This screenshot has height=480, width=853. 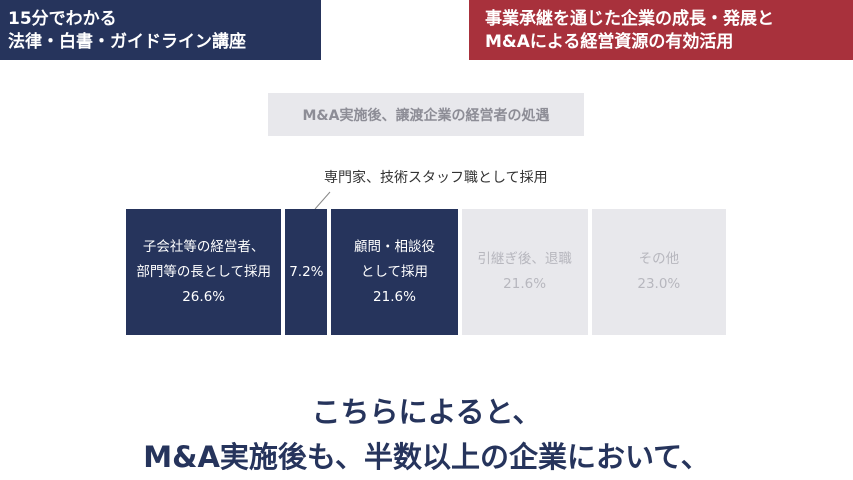 What do you see at coordinates (659, 259) in the screenshot?
I see `segment-label: その他` at bounding box center [659, 259].